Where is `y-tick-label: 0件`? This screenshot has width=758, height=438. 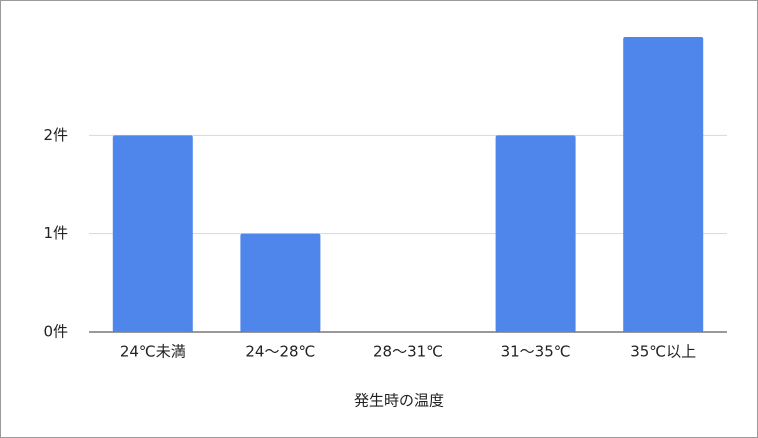
y-tick-label: 0件 is located at coordinates (55, 332).